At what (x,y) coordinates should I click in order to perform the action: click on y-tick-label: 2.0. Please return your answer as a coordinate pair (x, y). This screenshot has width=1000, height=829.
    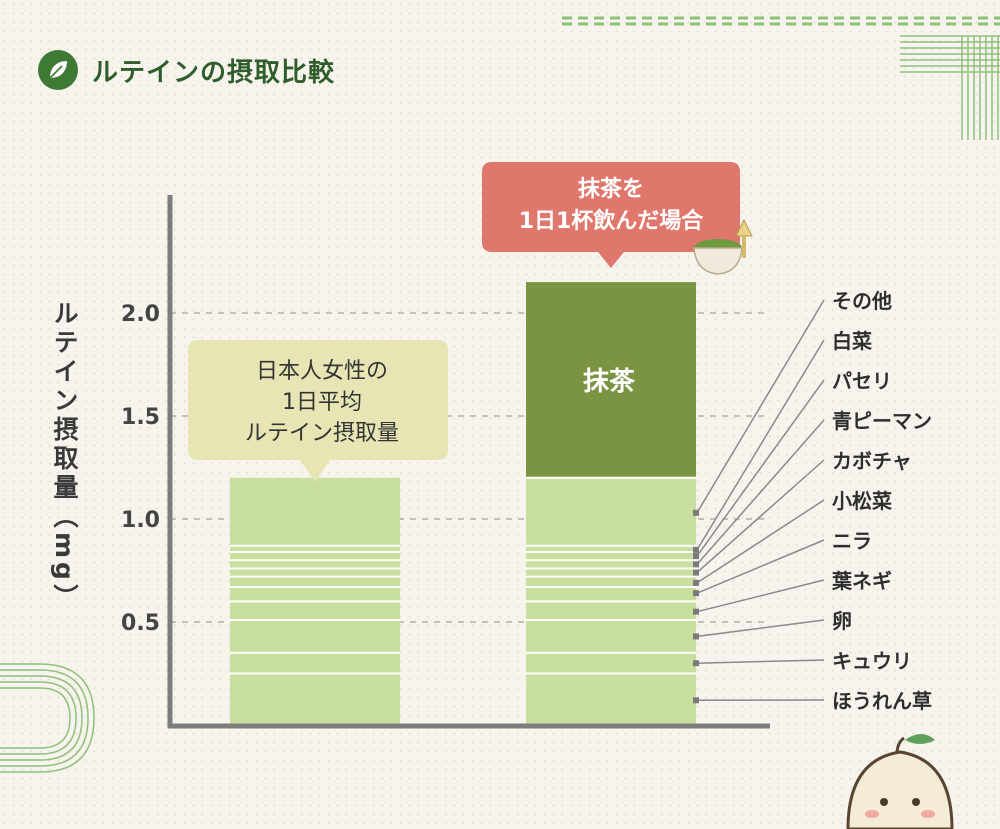
    Looking at the image, I should click on (140, 314).